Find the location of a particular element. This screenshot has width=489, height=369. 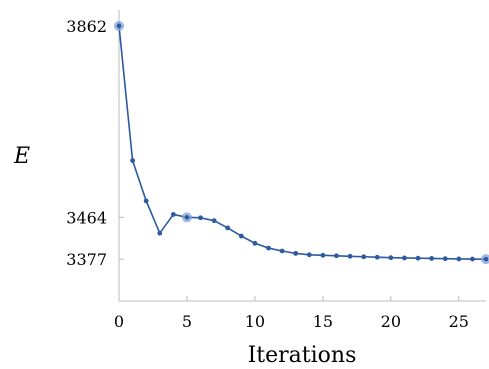

y-tick-label: 3862 is located at coordinates (86, 26).